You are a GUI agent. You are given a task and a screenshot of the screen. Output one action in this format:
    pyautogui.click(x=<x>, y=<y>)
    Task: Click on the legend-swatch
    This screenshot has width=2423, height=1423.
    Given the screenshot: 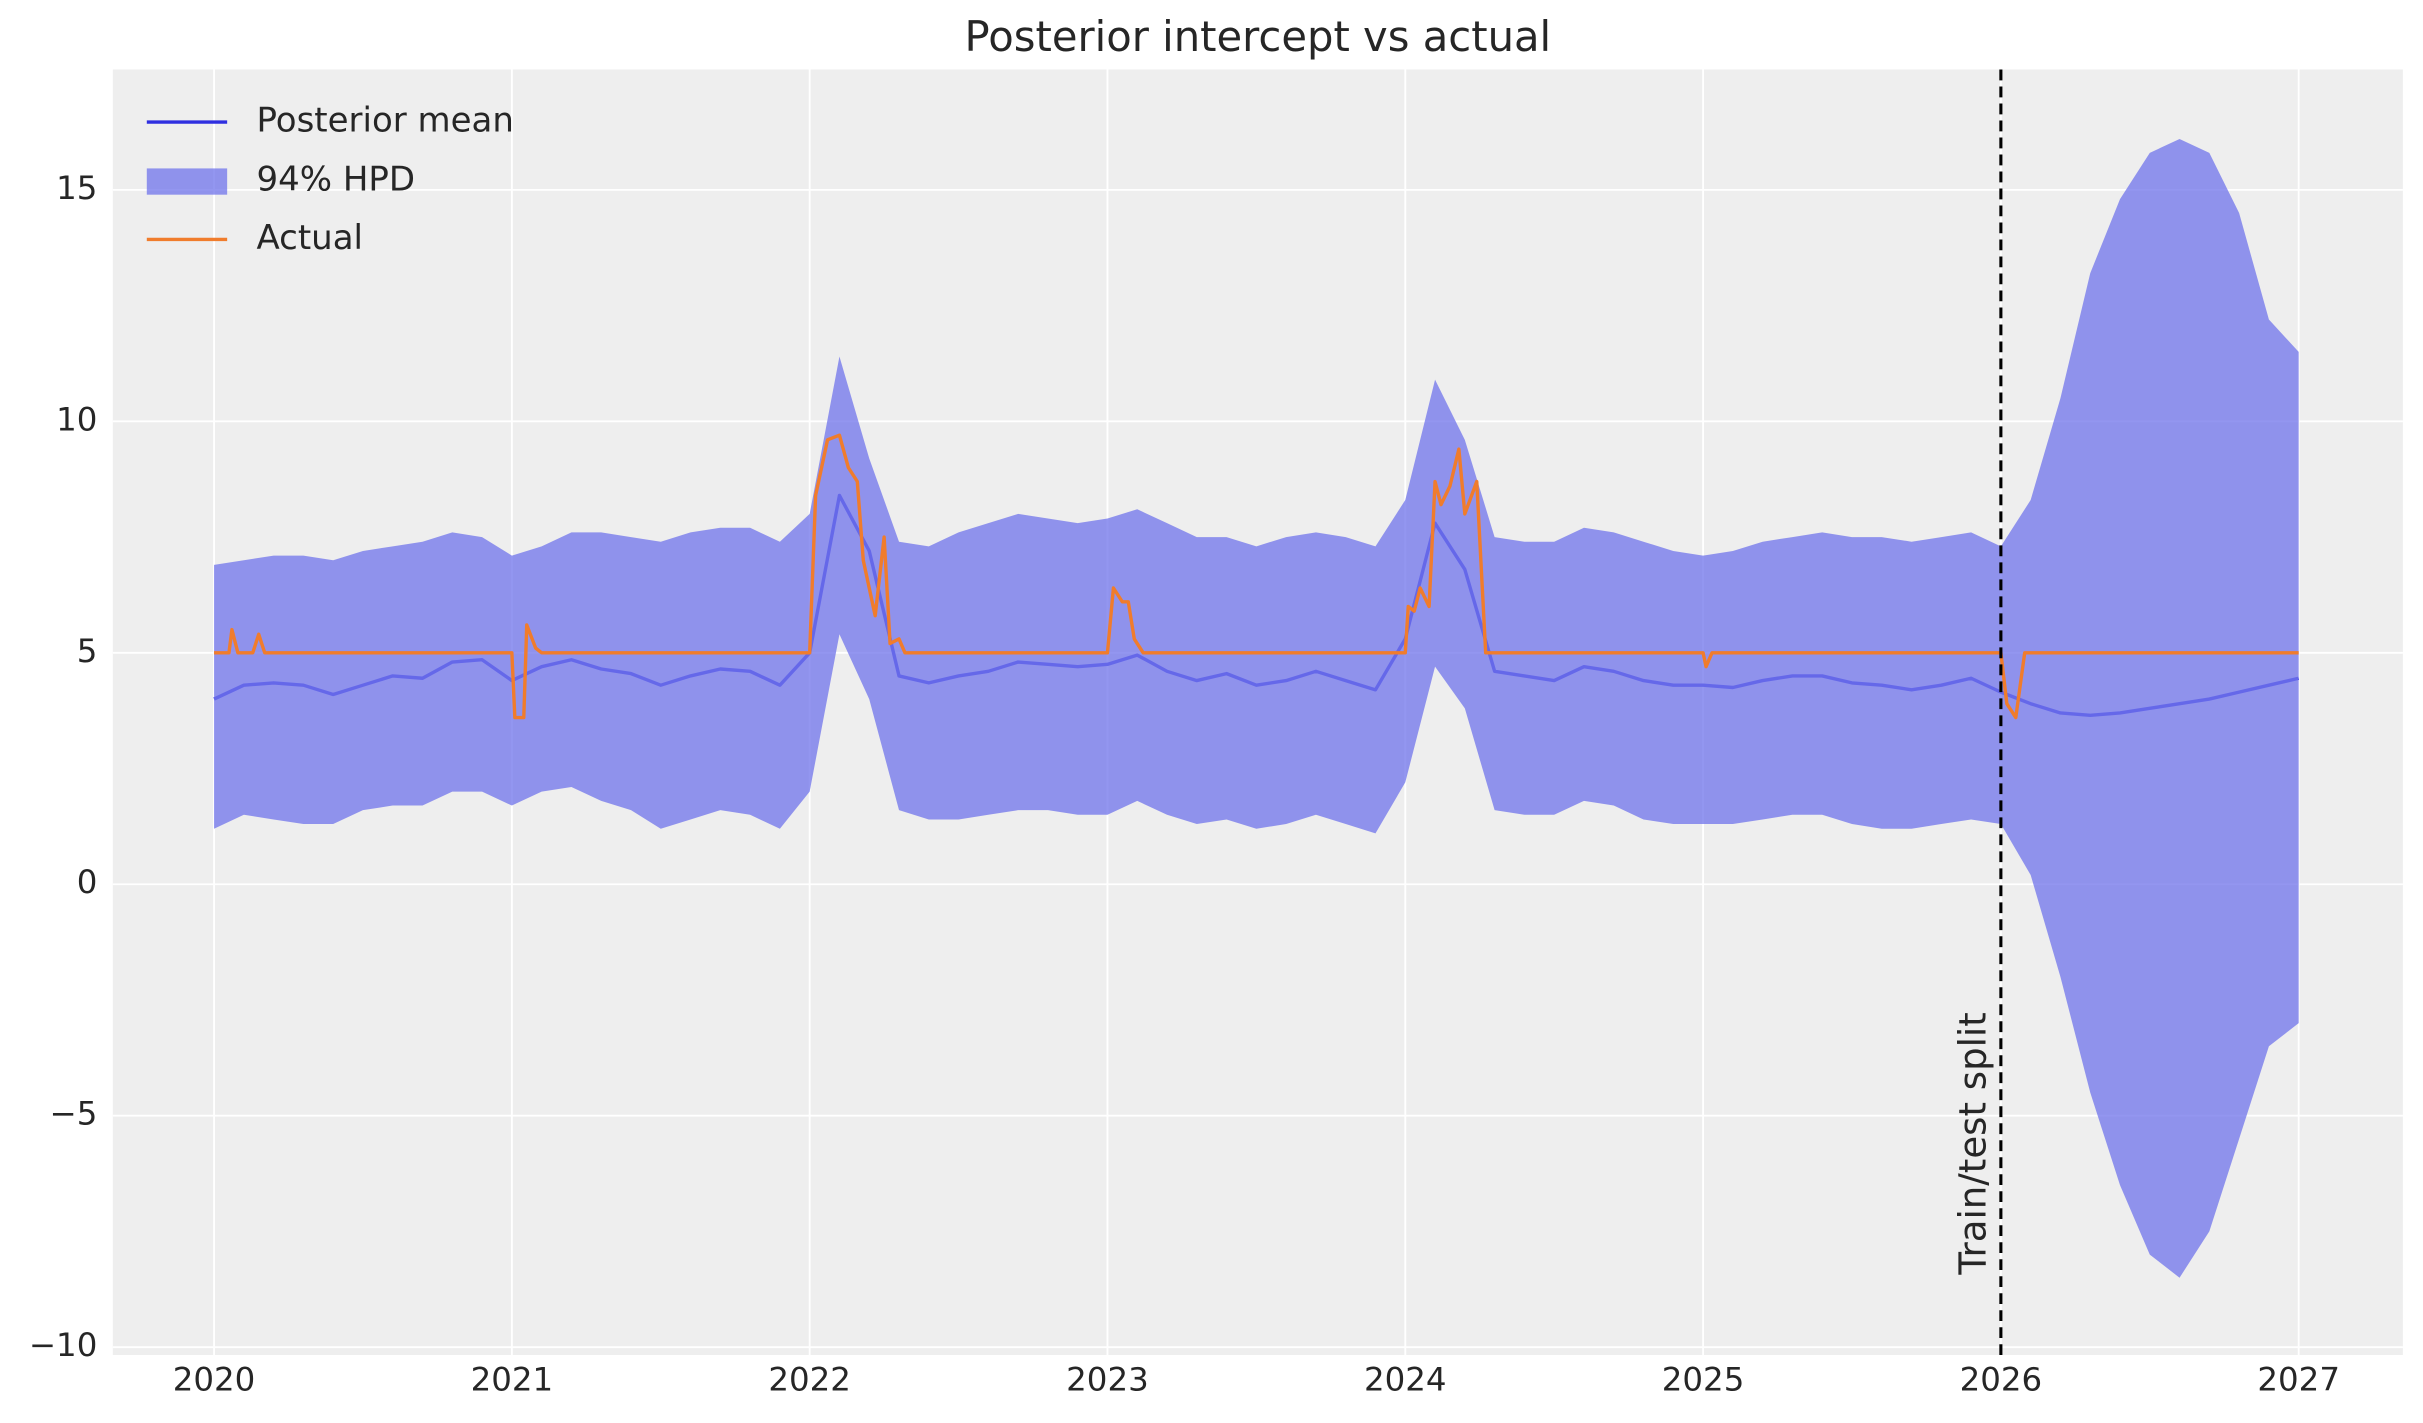 What is the action you would take?
    pyautogui.click(x=187, y=181)
    